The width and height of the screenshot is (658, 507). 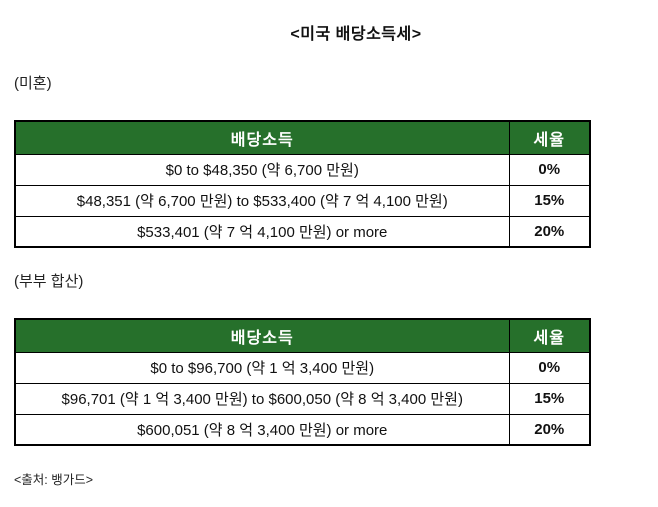 I want to click on table-row: $533,401 (약 7 억 4,100 만원) or more 20%, so click(x=302, y=231).